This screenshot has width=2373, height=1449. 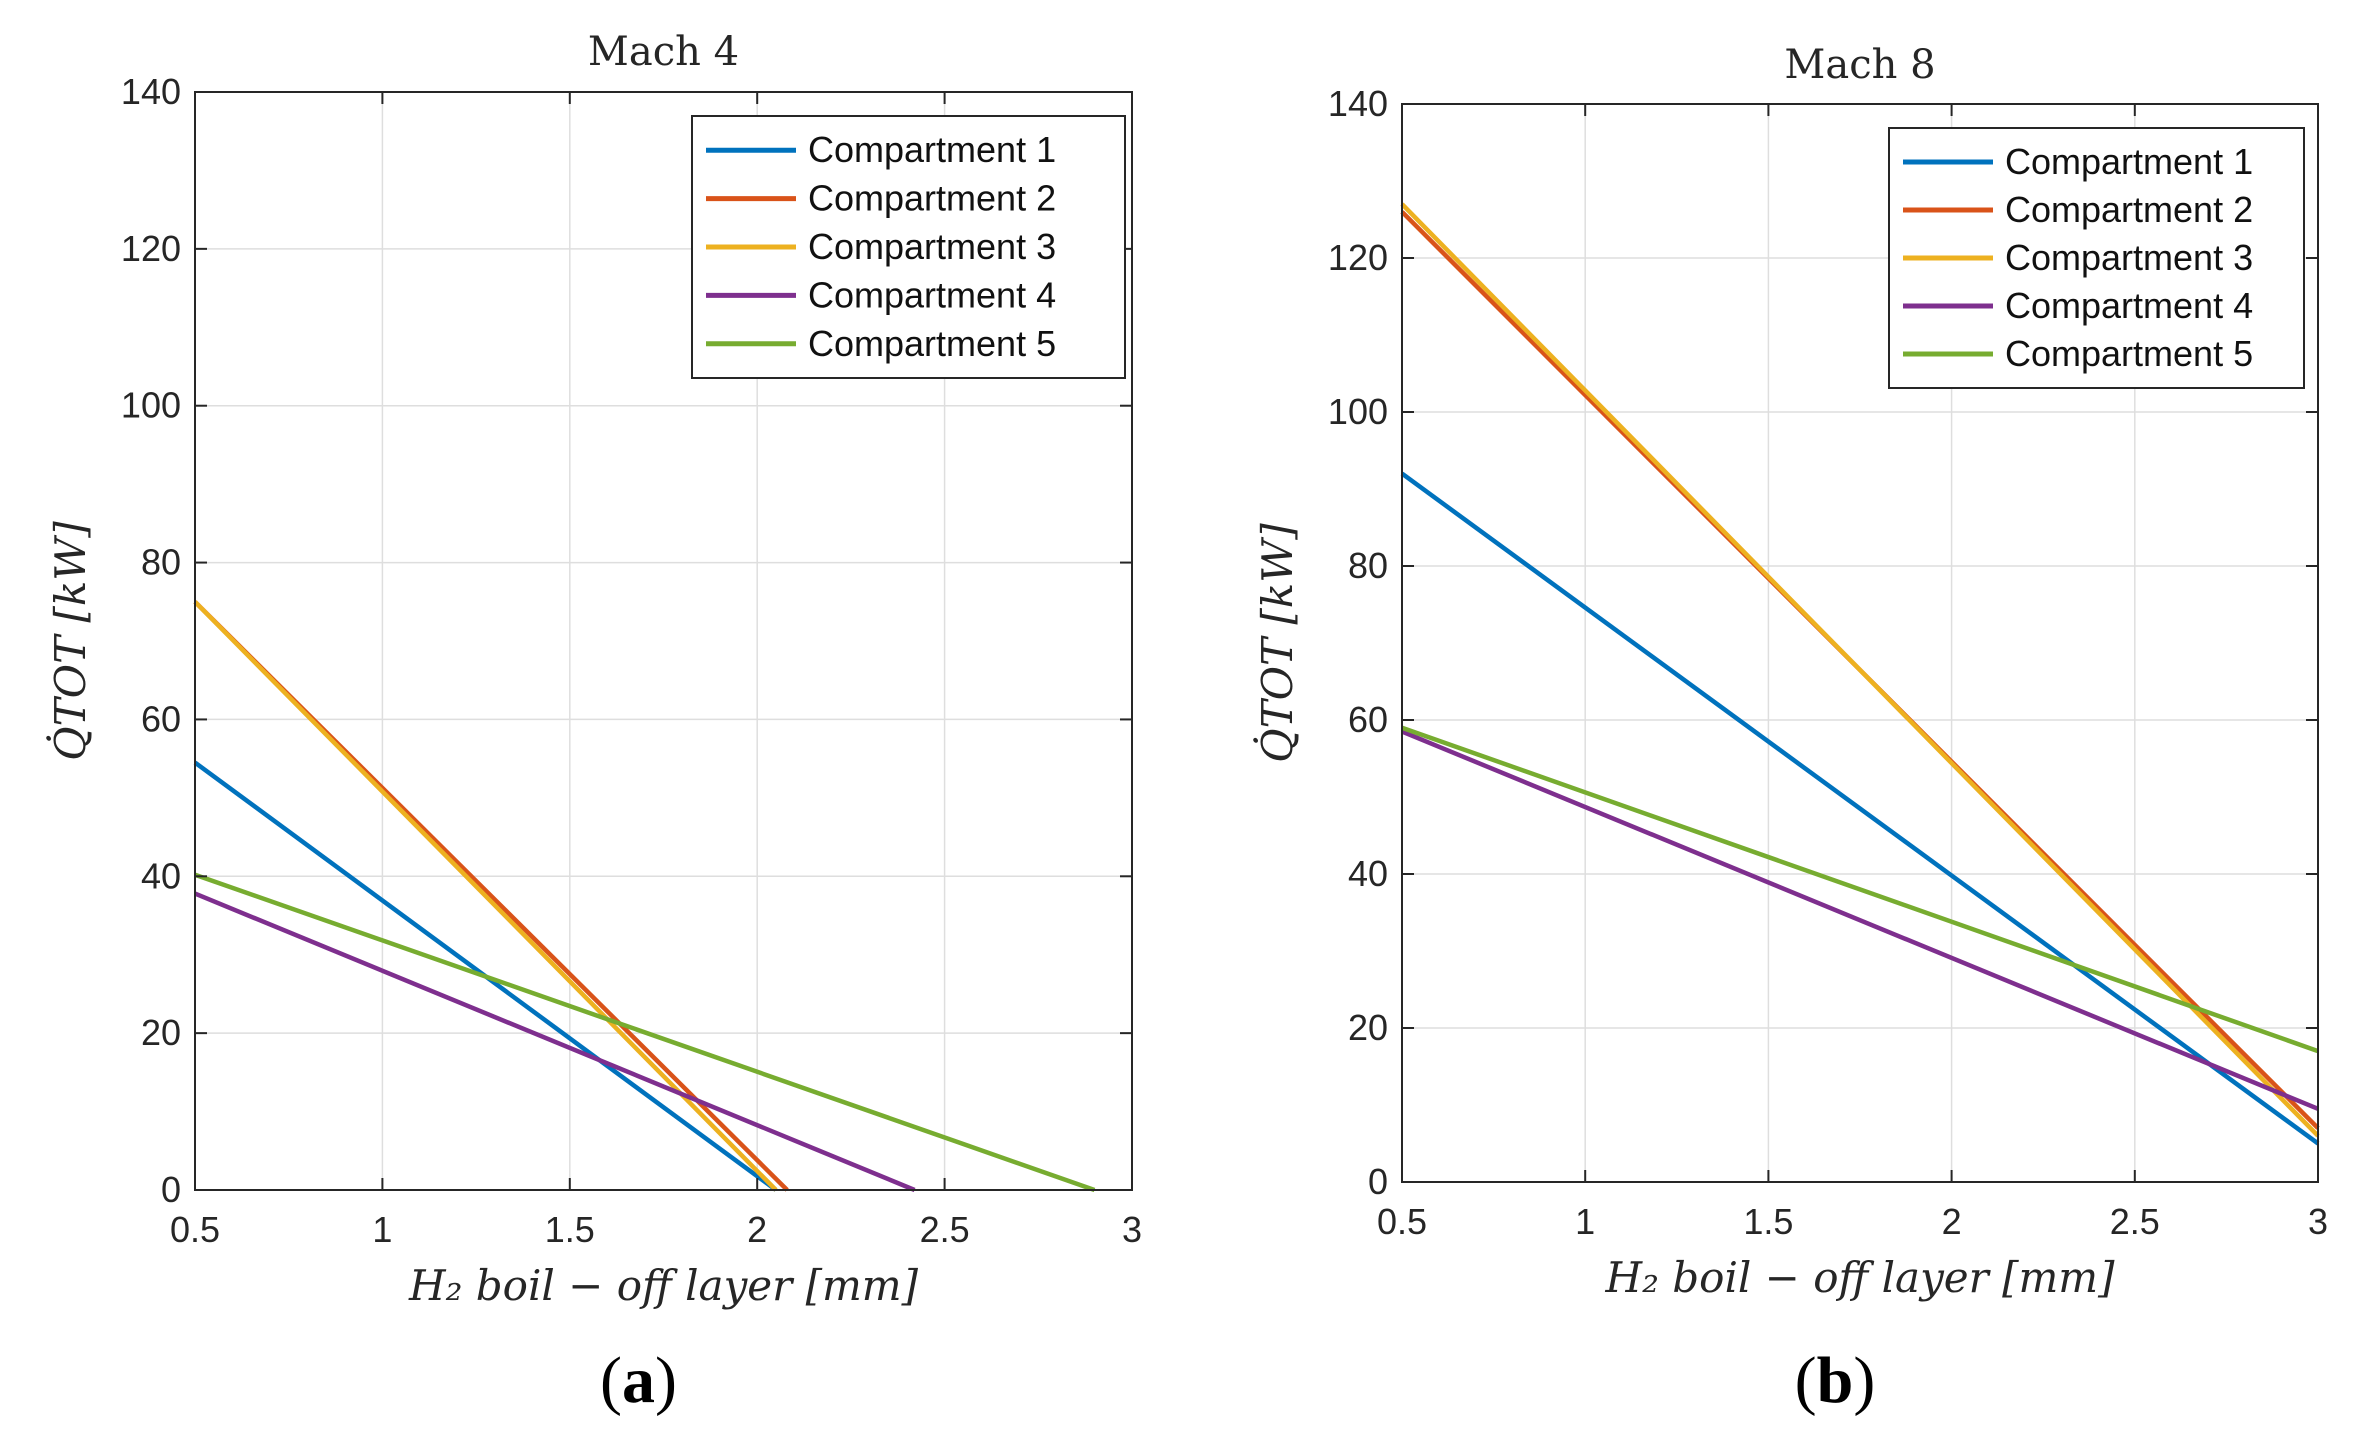 What do you see at coordinates (663, 52) in the screenshot?
I see `chart-title: Mach 4` at bounding box center [663, 52].